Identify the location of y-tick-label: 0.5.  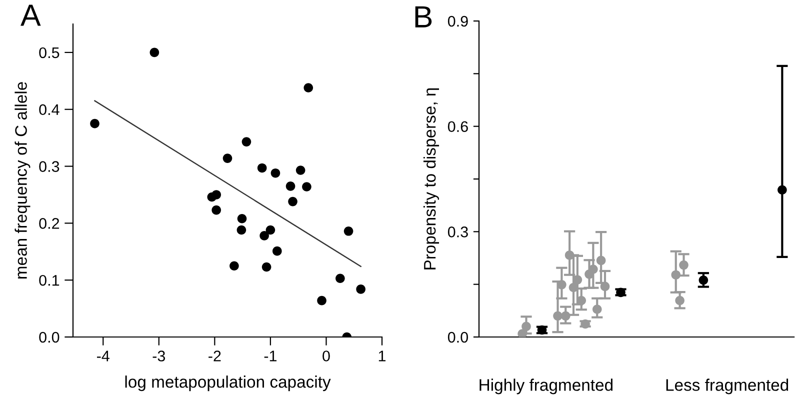
(49, 52).